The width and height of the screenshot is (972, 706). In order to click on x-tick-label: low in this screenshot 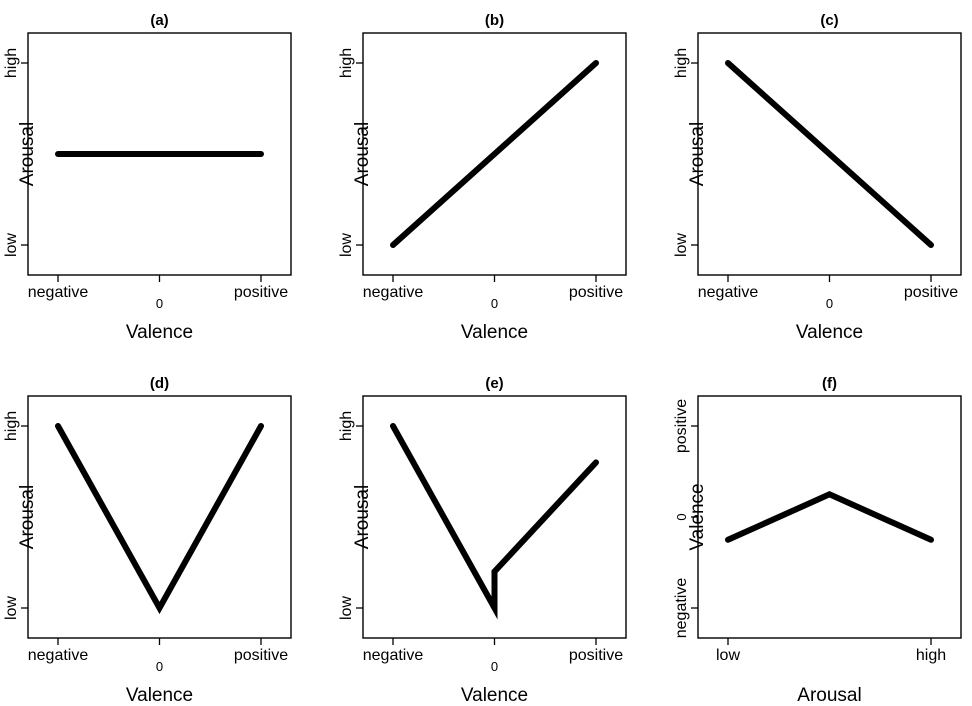, I will do `click(728, 655)`.